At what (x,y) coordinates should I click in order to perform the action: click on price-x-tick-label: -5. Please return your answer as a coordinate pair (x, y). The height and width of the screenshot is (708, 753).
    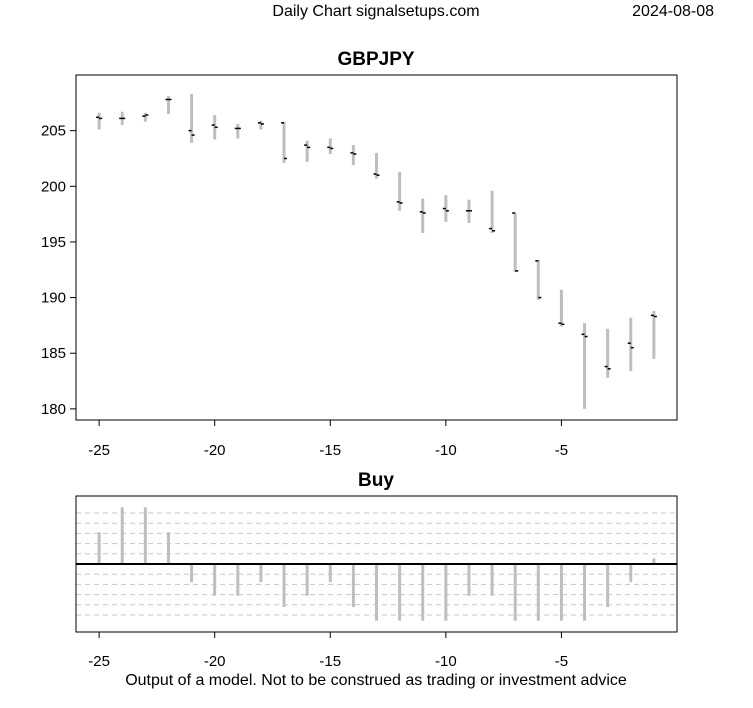
    Looking at the image, I should click on (561, 450).